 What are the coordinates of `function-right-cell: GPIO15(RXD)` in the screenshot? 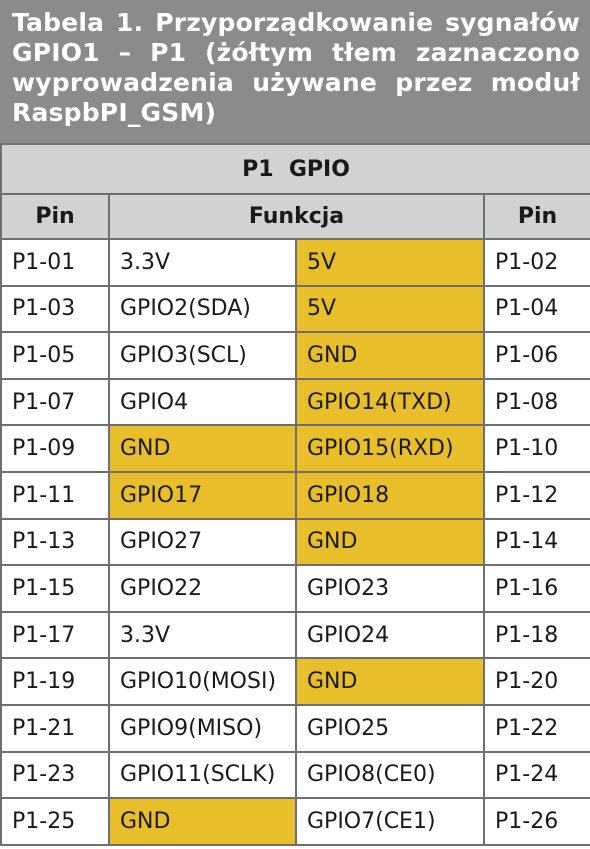 It's located at (390, 448).